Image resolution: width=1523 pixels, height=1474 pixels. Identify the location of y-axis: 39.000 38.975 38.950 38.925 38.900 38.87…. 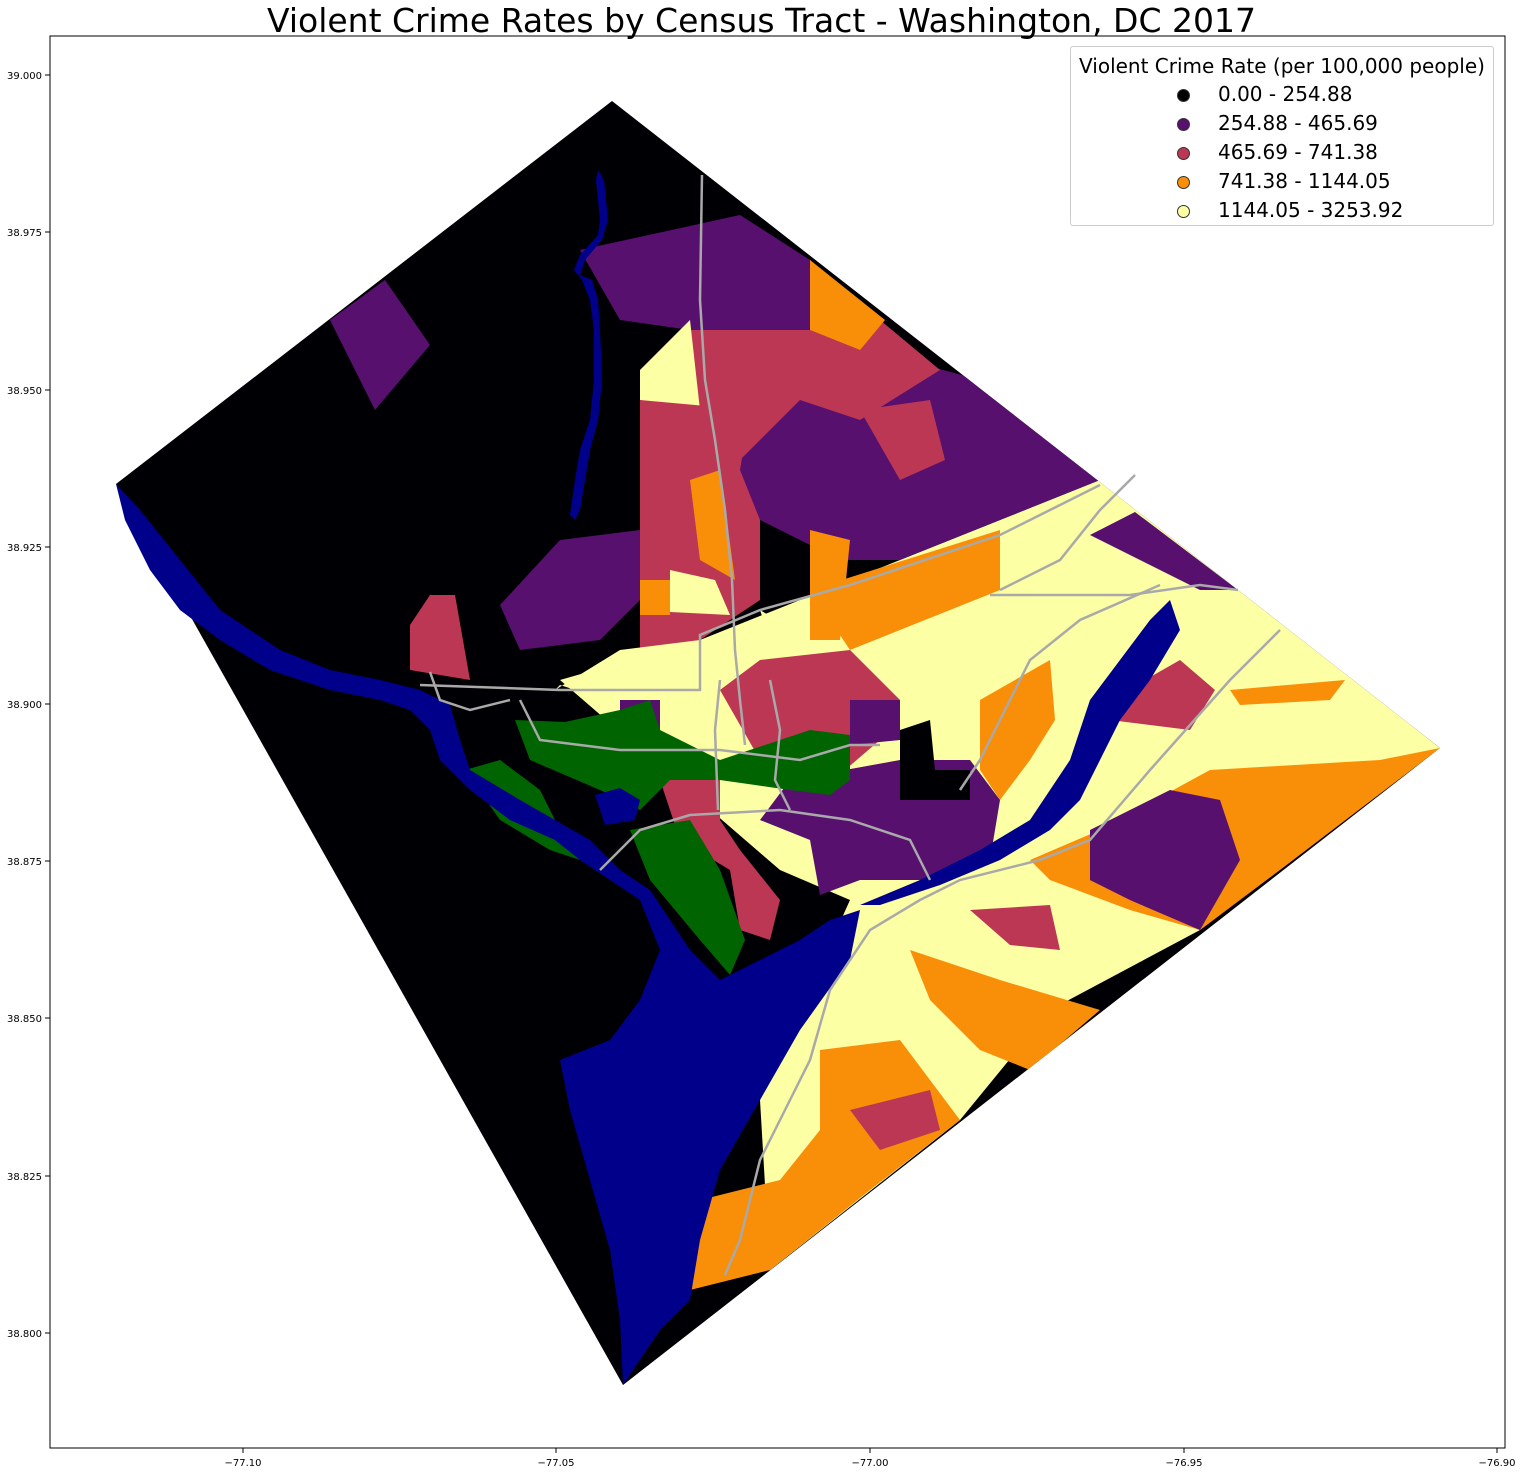
(28, 705).